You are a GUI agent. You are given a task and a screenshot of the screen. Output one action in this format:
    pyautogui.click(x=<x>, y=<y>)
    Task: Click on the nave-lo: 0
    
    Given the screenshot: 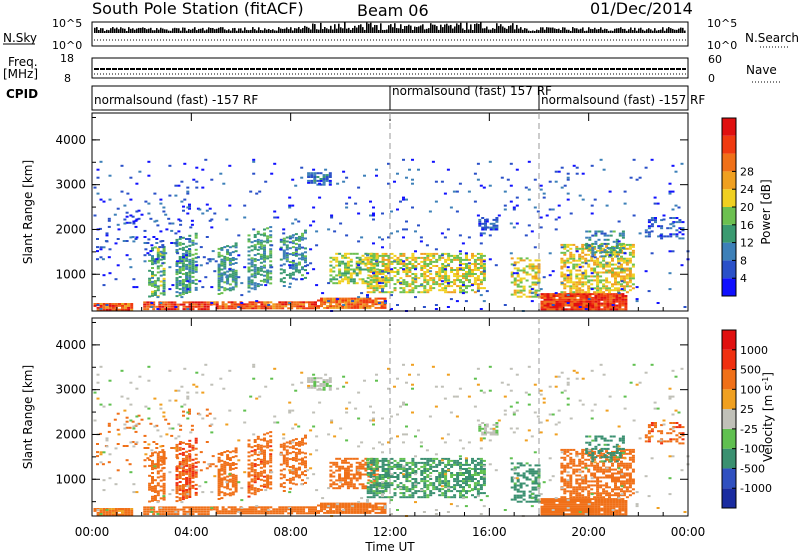 What is the action you would take?
    pyautogui.click(x=711, y=78)
    